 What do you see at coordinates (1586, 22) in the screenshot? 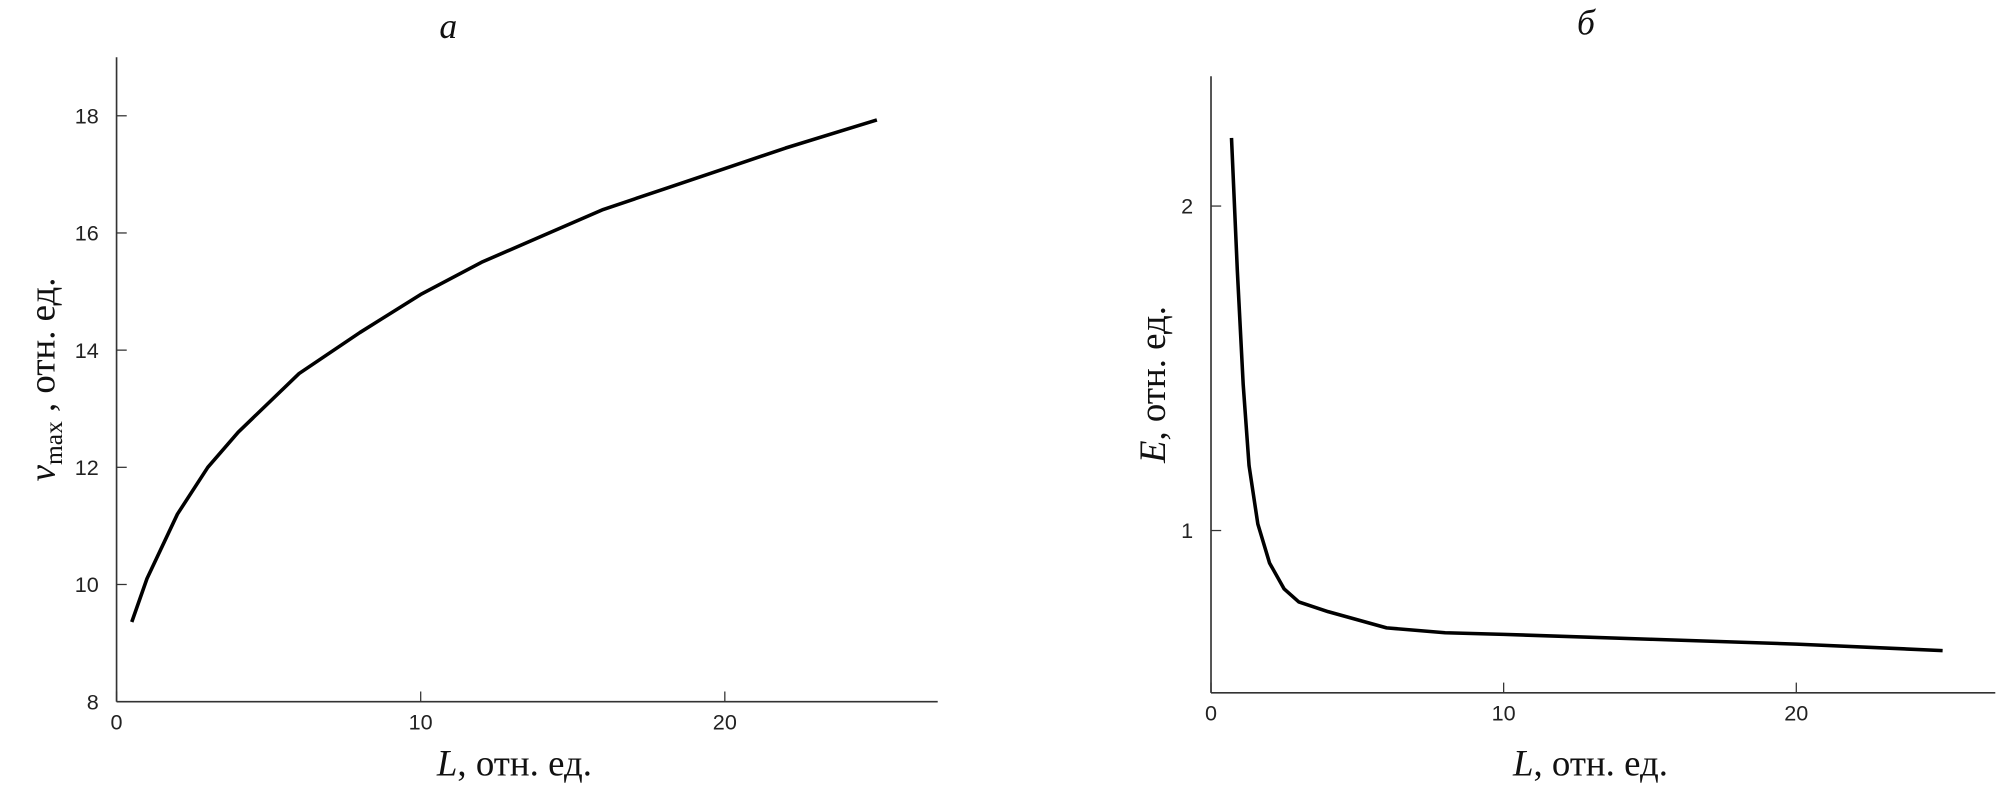
I see `chart-title: б` at bounding box center [1586, 22].